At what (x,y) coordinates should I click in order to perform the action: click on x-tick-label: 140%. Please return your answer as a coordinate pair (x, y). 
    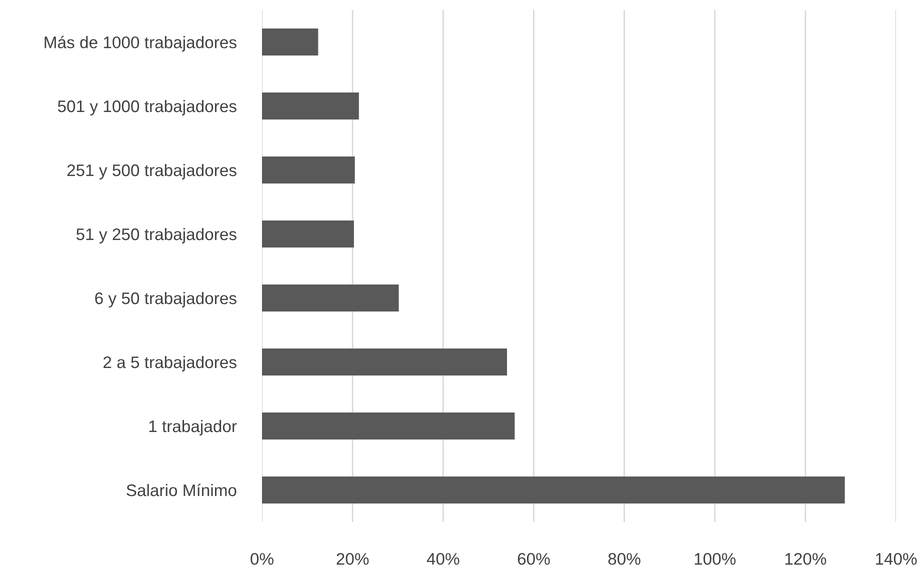
    Looking at the image, I should click on (896, 558).